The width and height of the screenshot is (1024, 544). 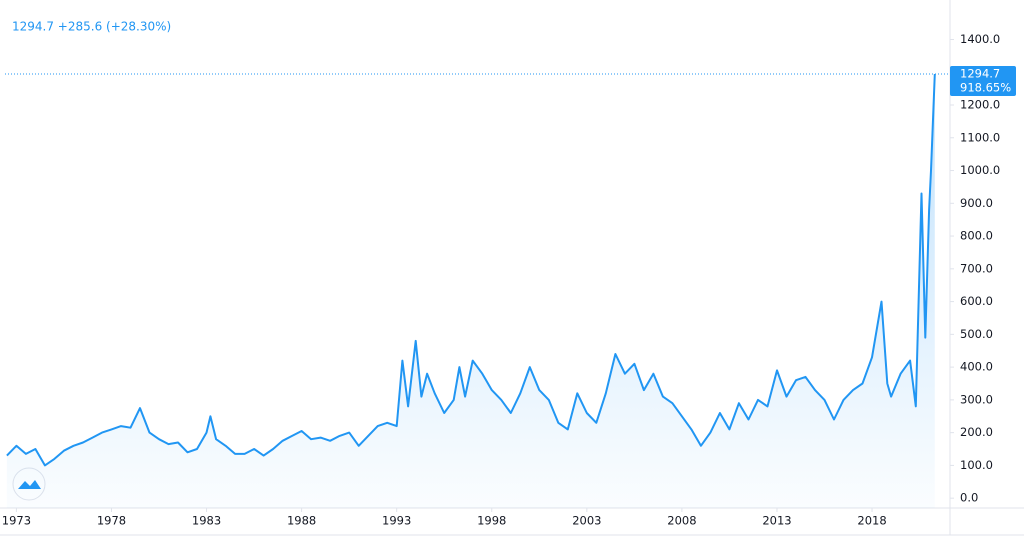 I want to click on y-tick-label: 200.0, so click(x=976, y=432).